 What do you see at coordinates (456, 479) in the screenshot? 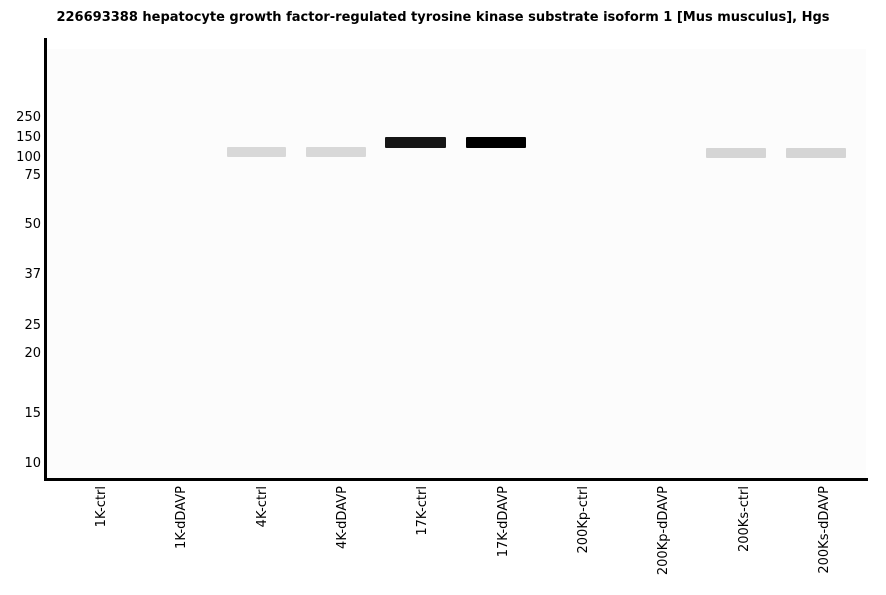
I see `x-axis-line` at bounding box center [456, 479].